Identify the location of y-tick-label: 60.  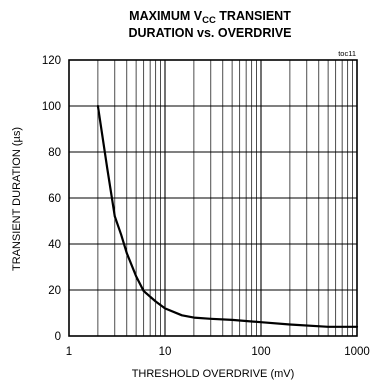
(54, 199).